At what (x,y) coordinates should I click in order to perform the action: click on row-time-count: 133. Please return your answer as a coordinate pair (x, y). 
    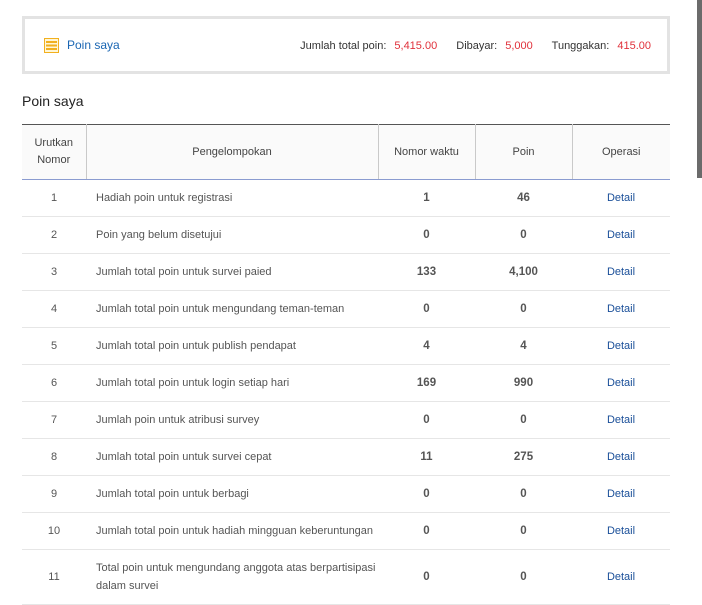
    Looking at the image, I should click on (426, 272).